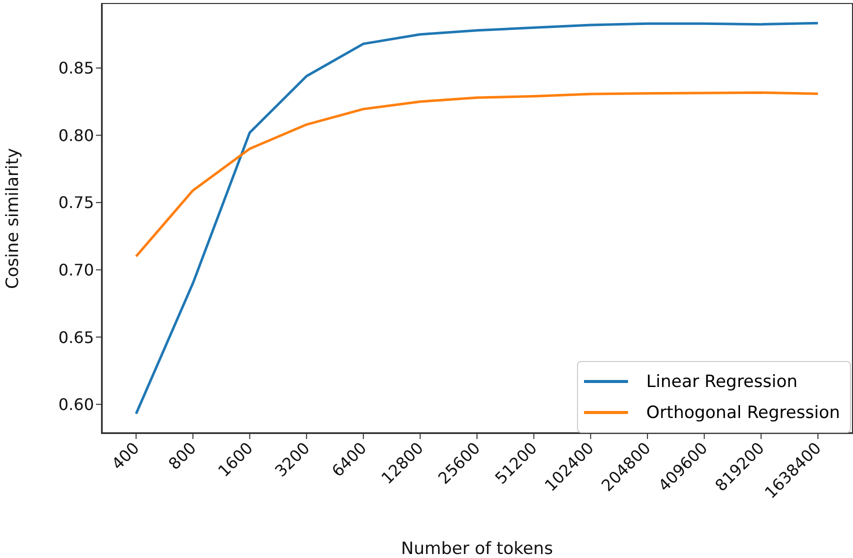 The height and width of the screenshot is (558, 853). What do you see at coordinates (125, 456) in the screenshot?
I see `x-tick-label: 400` at bounding box center [125, 456].